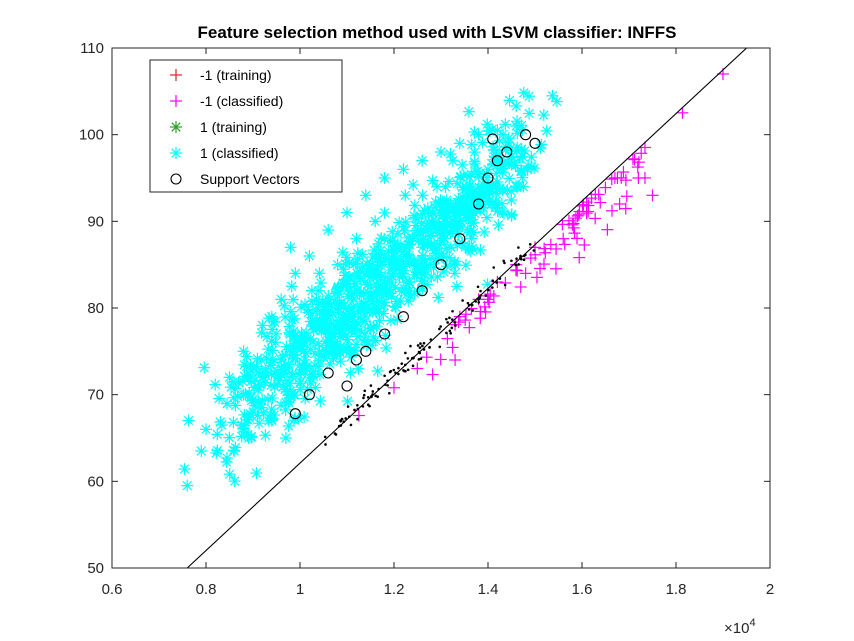  I want to click on y-tick-label: 90, so click(95, 221).